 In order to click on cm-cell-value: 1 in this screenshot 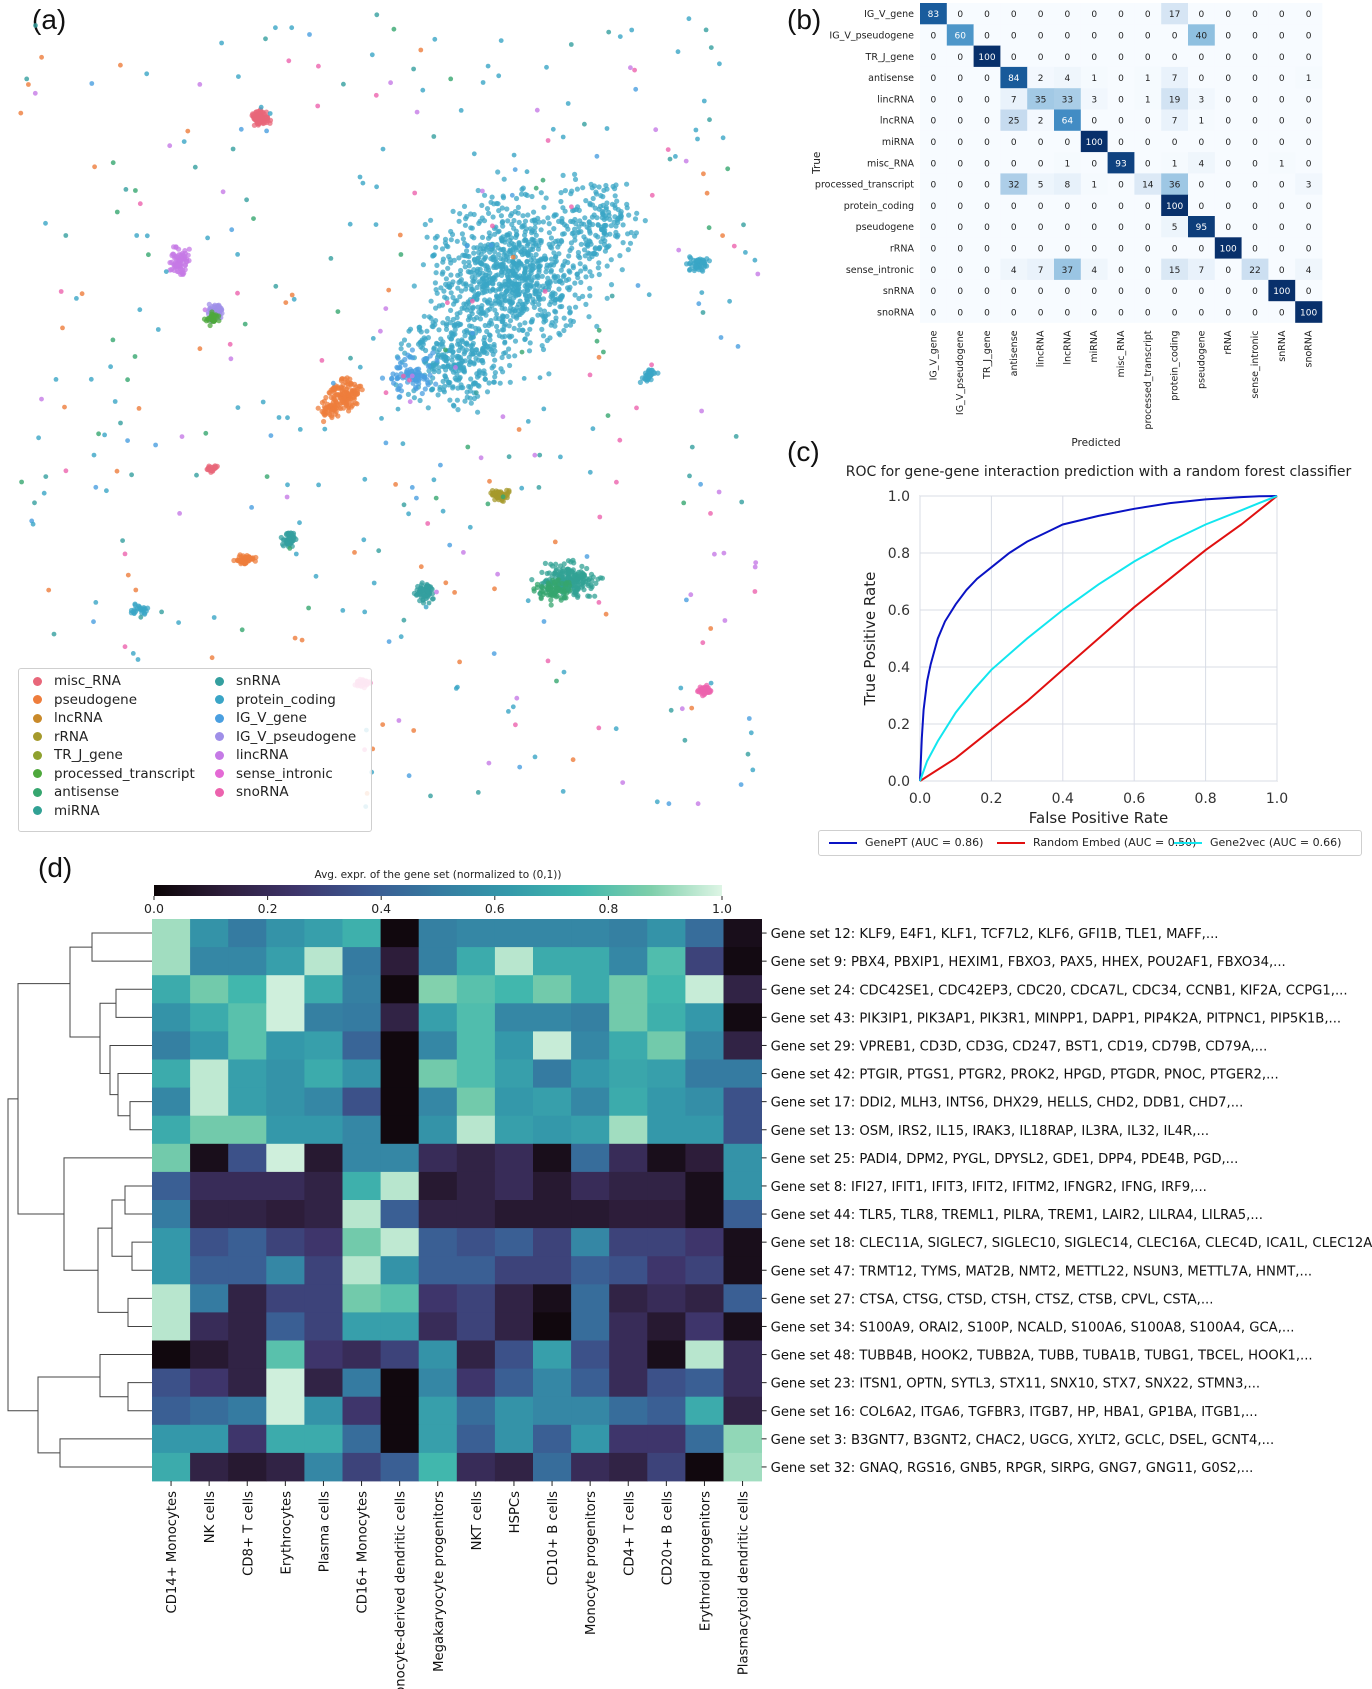, I will do `click(1309, 79)`.